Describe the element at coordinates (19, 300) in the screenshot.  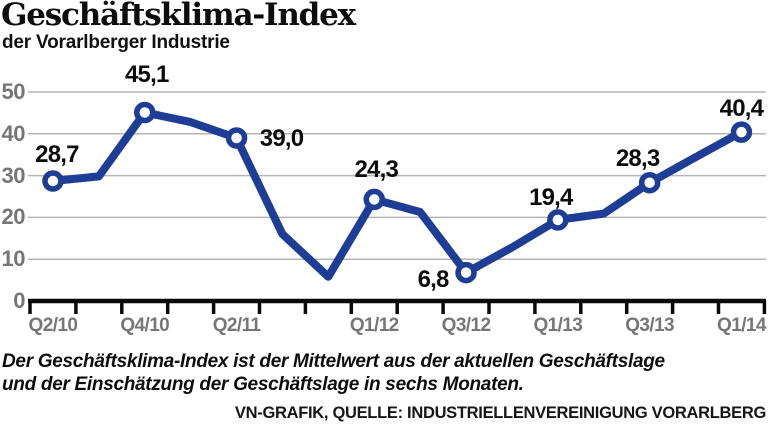
I see `y-axis-label: 0` at that location.